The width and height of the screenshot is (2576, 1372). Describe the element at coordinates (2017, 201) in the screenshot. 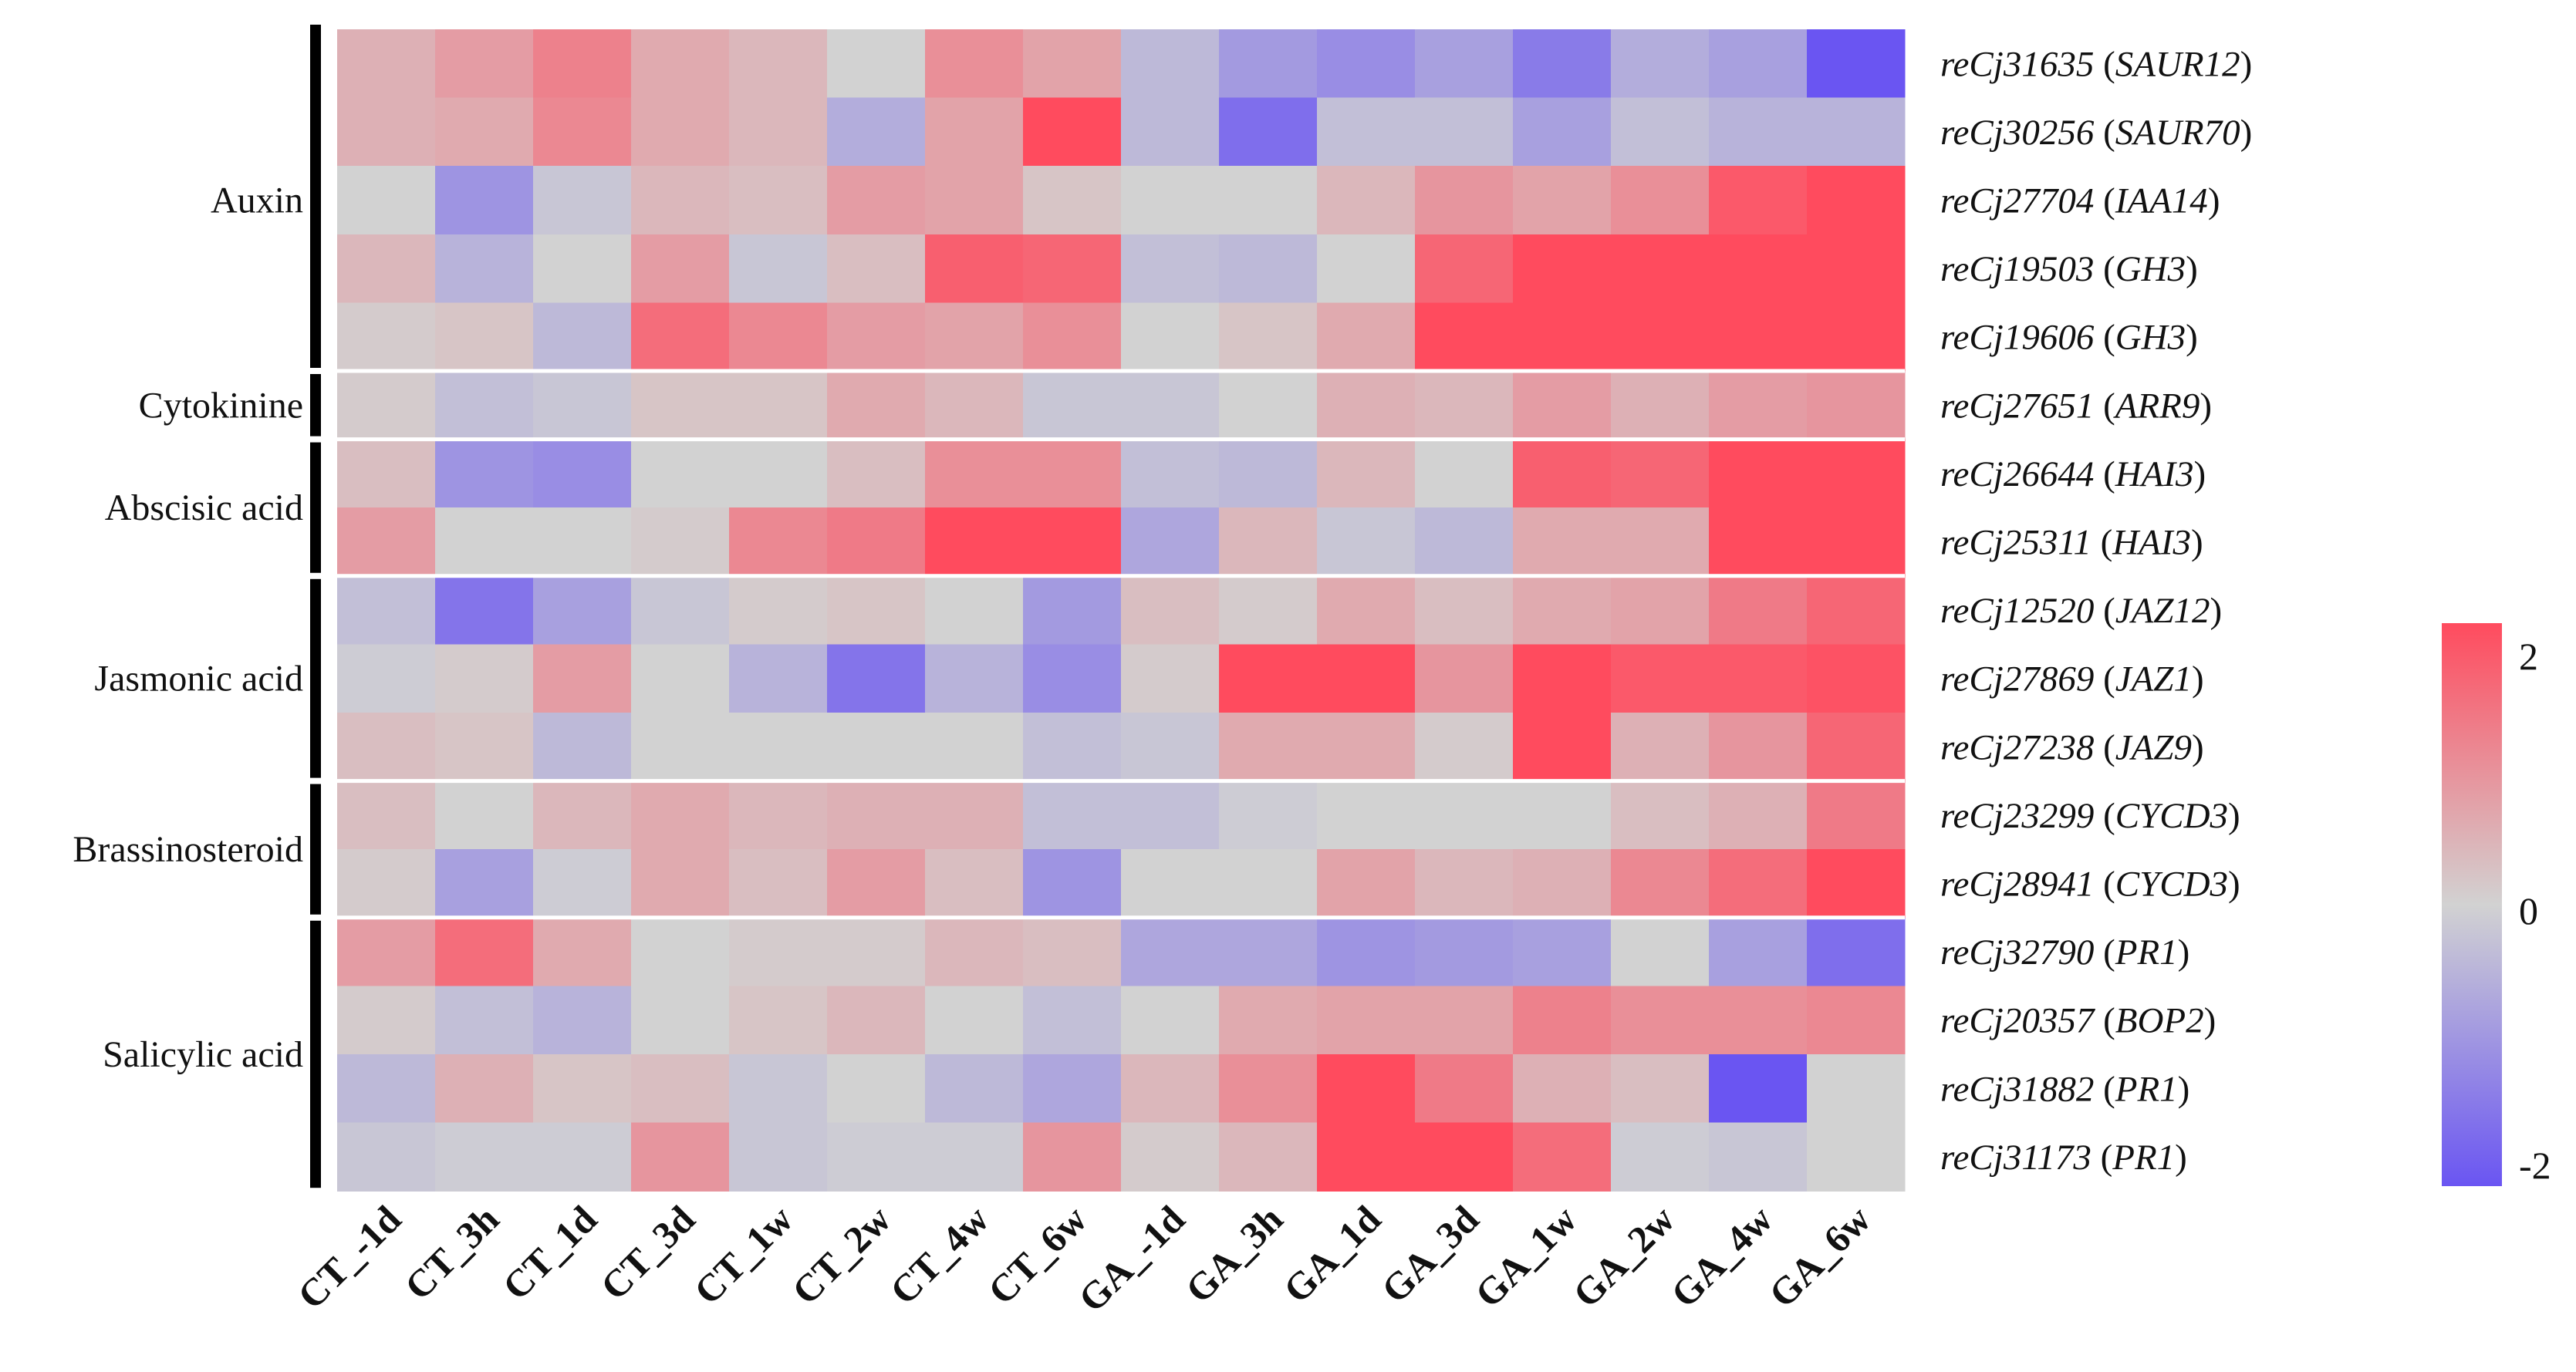

I see `gene-id: reCj27704` at that location.